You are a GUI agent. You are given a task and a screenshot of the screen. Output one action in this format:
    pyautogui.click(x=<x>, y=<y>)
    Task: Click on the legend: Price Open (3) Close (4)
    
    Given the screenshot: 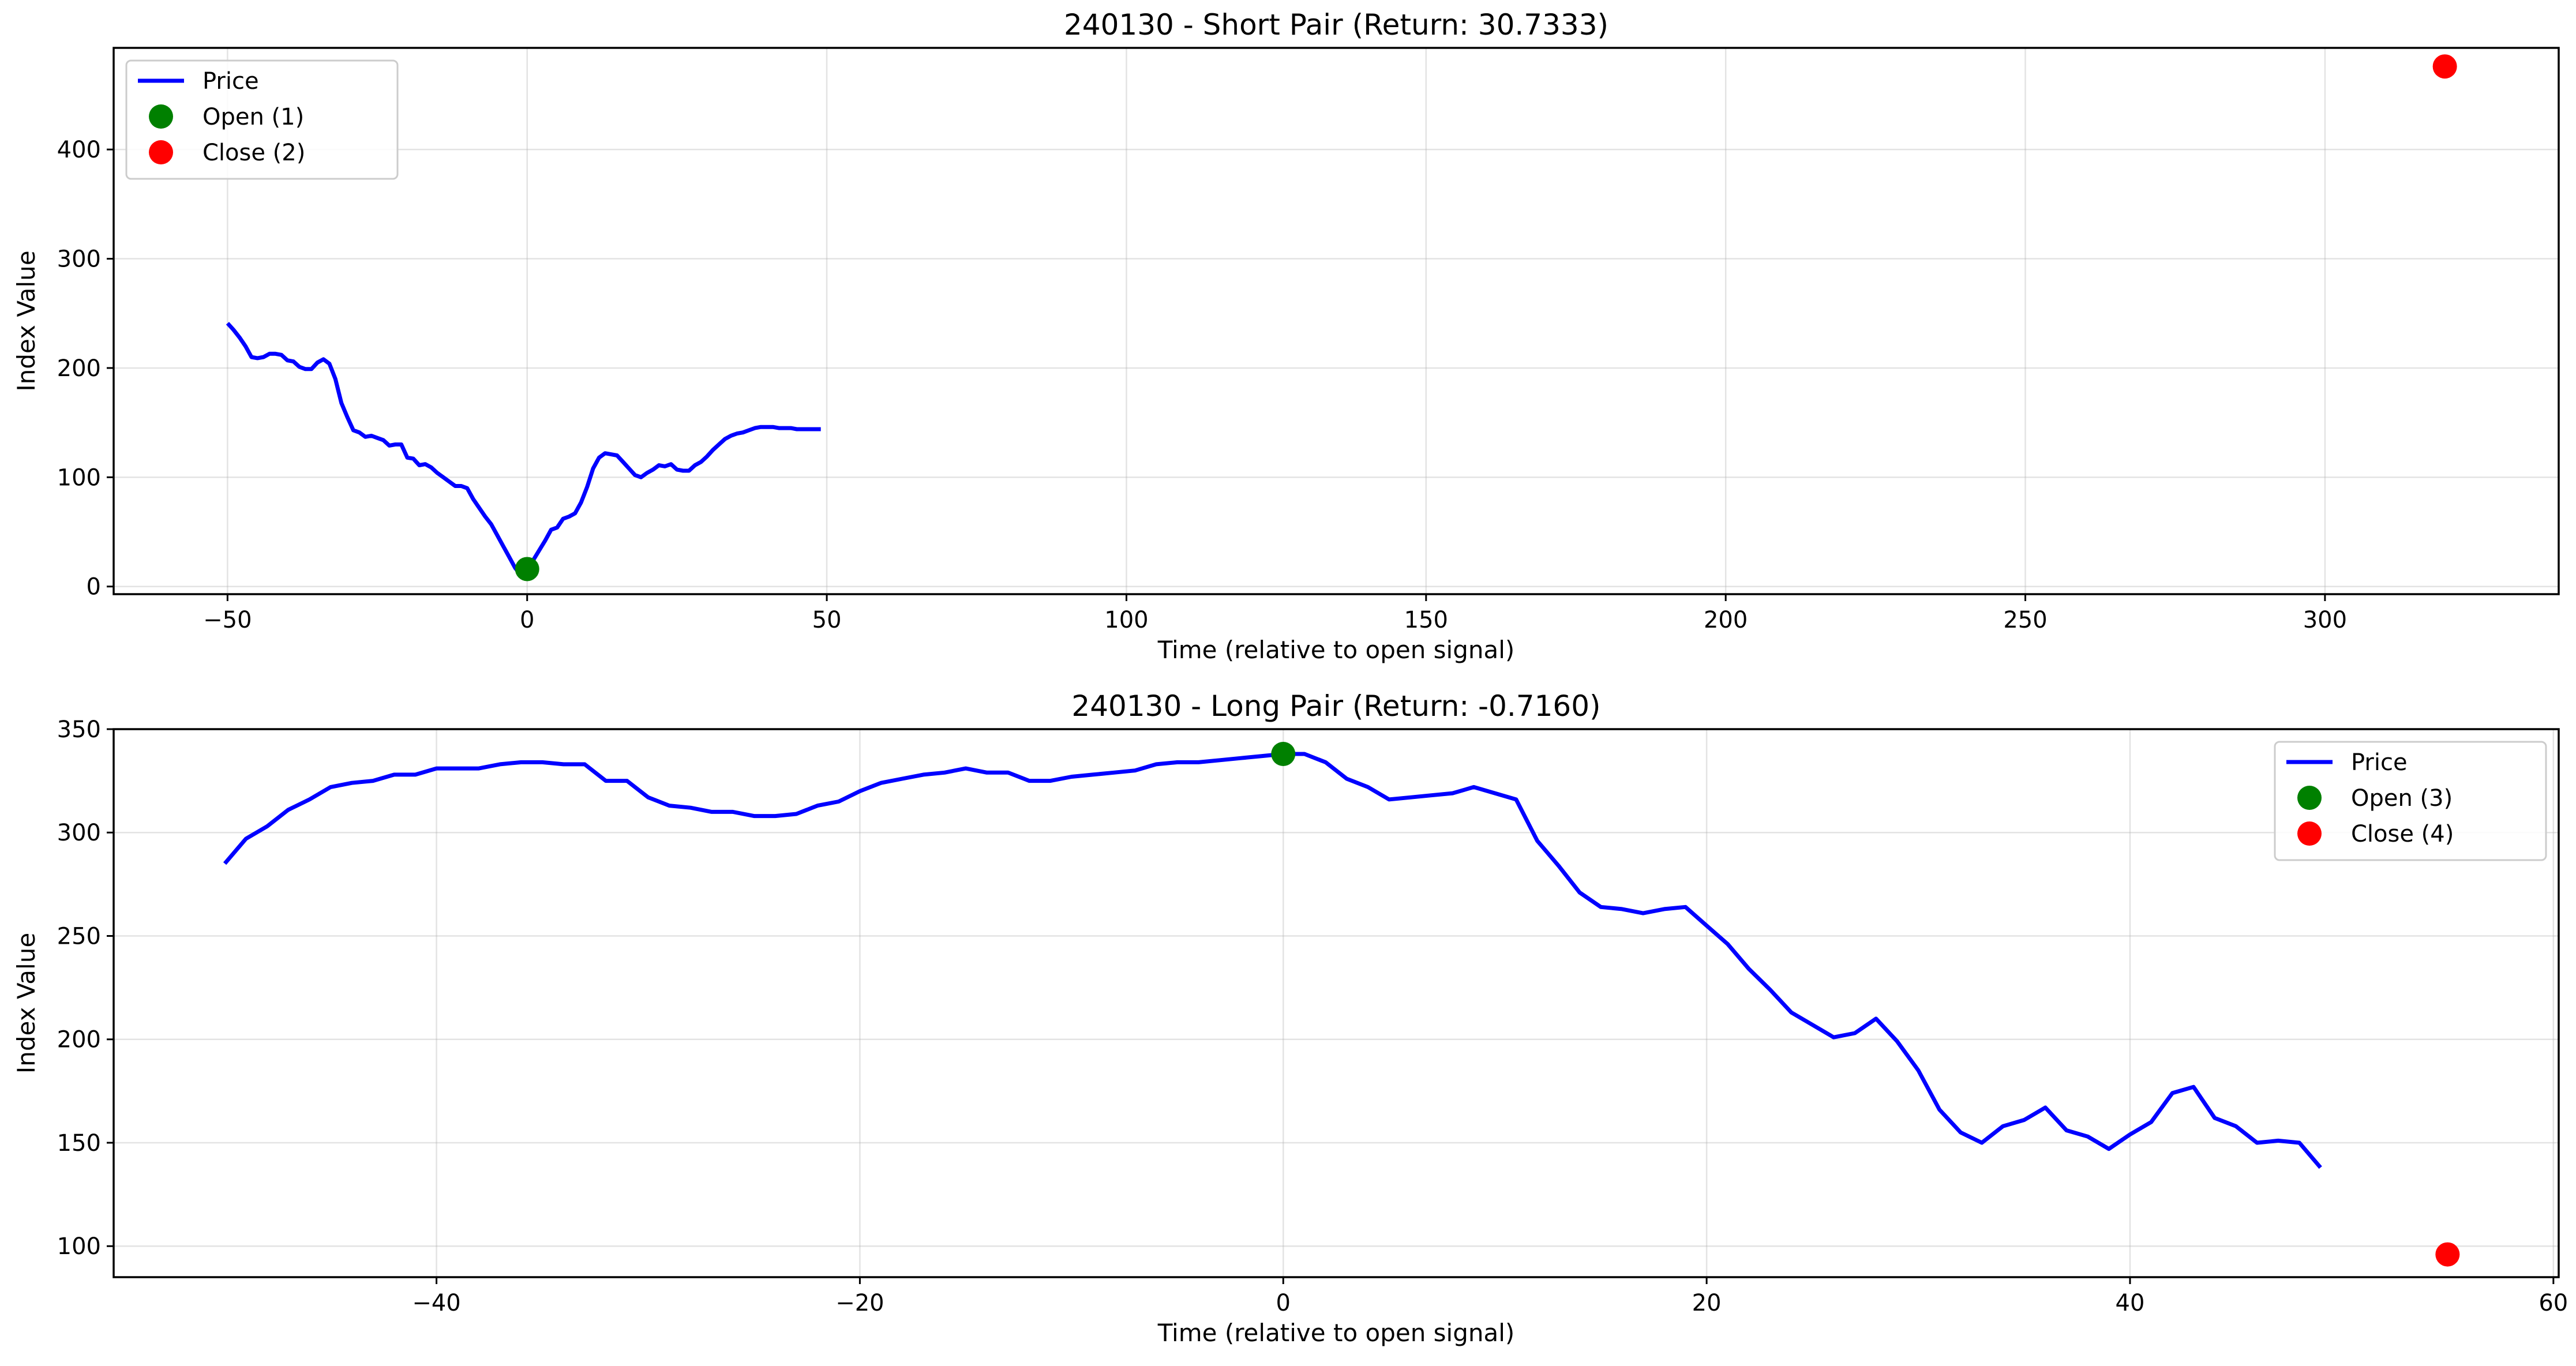 What is the action you would take?
    pyautogui.click(x=2410, y=801)
    